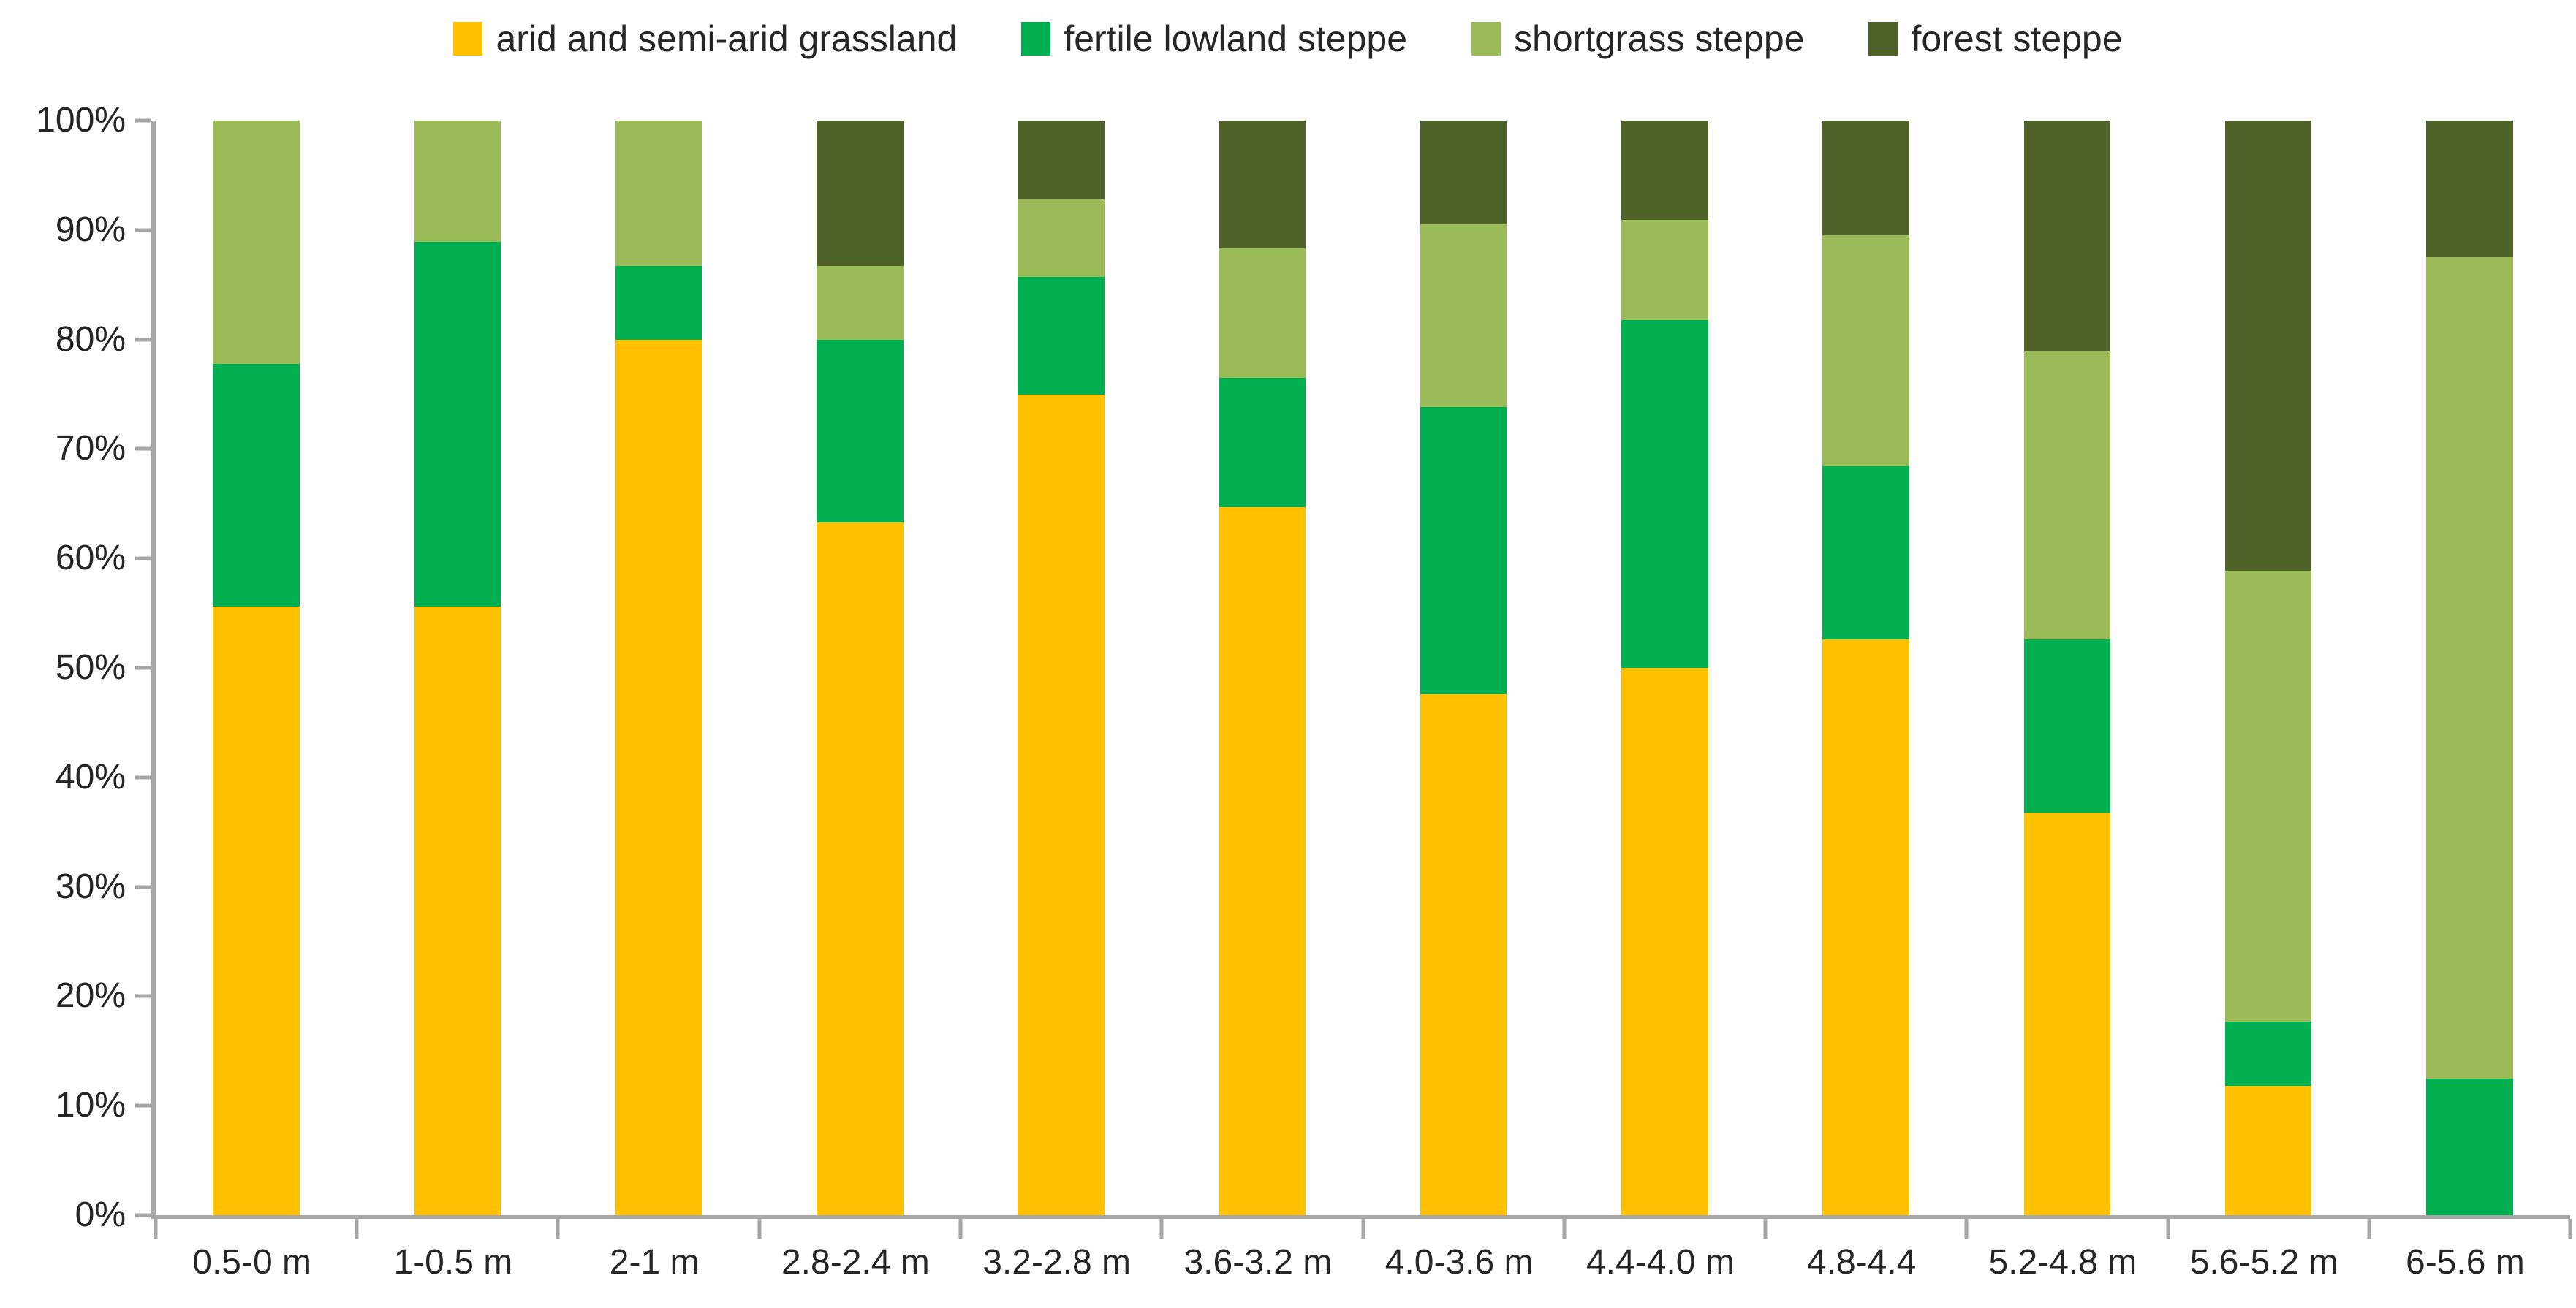 Image resolution: width=2576 pixels, height=1308 pixels. What do you see at coordinates (1459, 1262) in the screenshot?
I see `x-category-label: 4.0-3.6 m` at bounding box center [1459, 1262].